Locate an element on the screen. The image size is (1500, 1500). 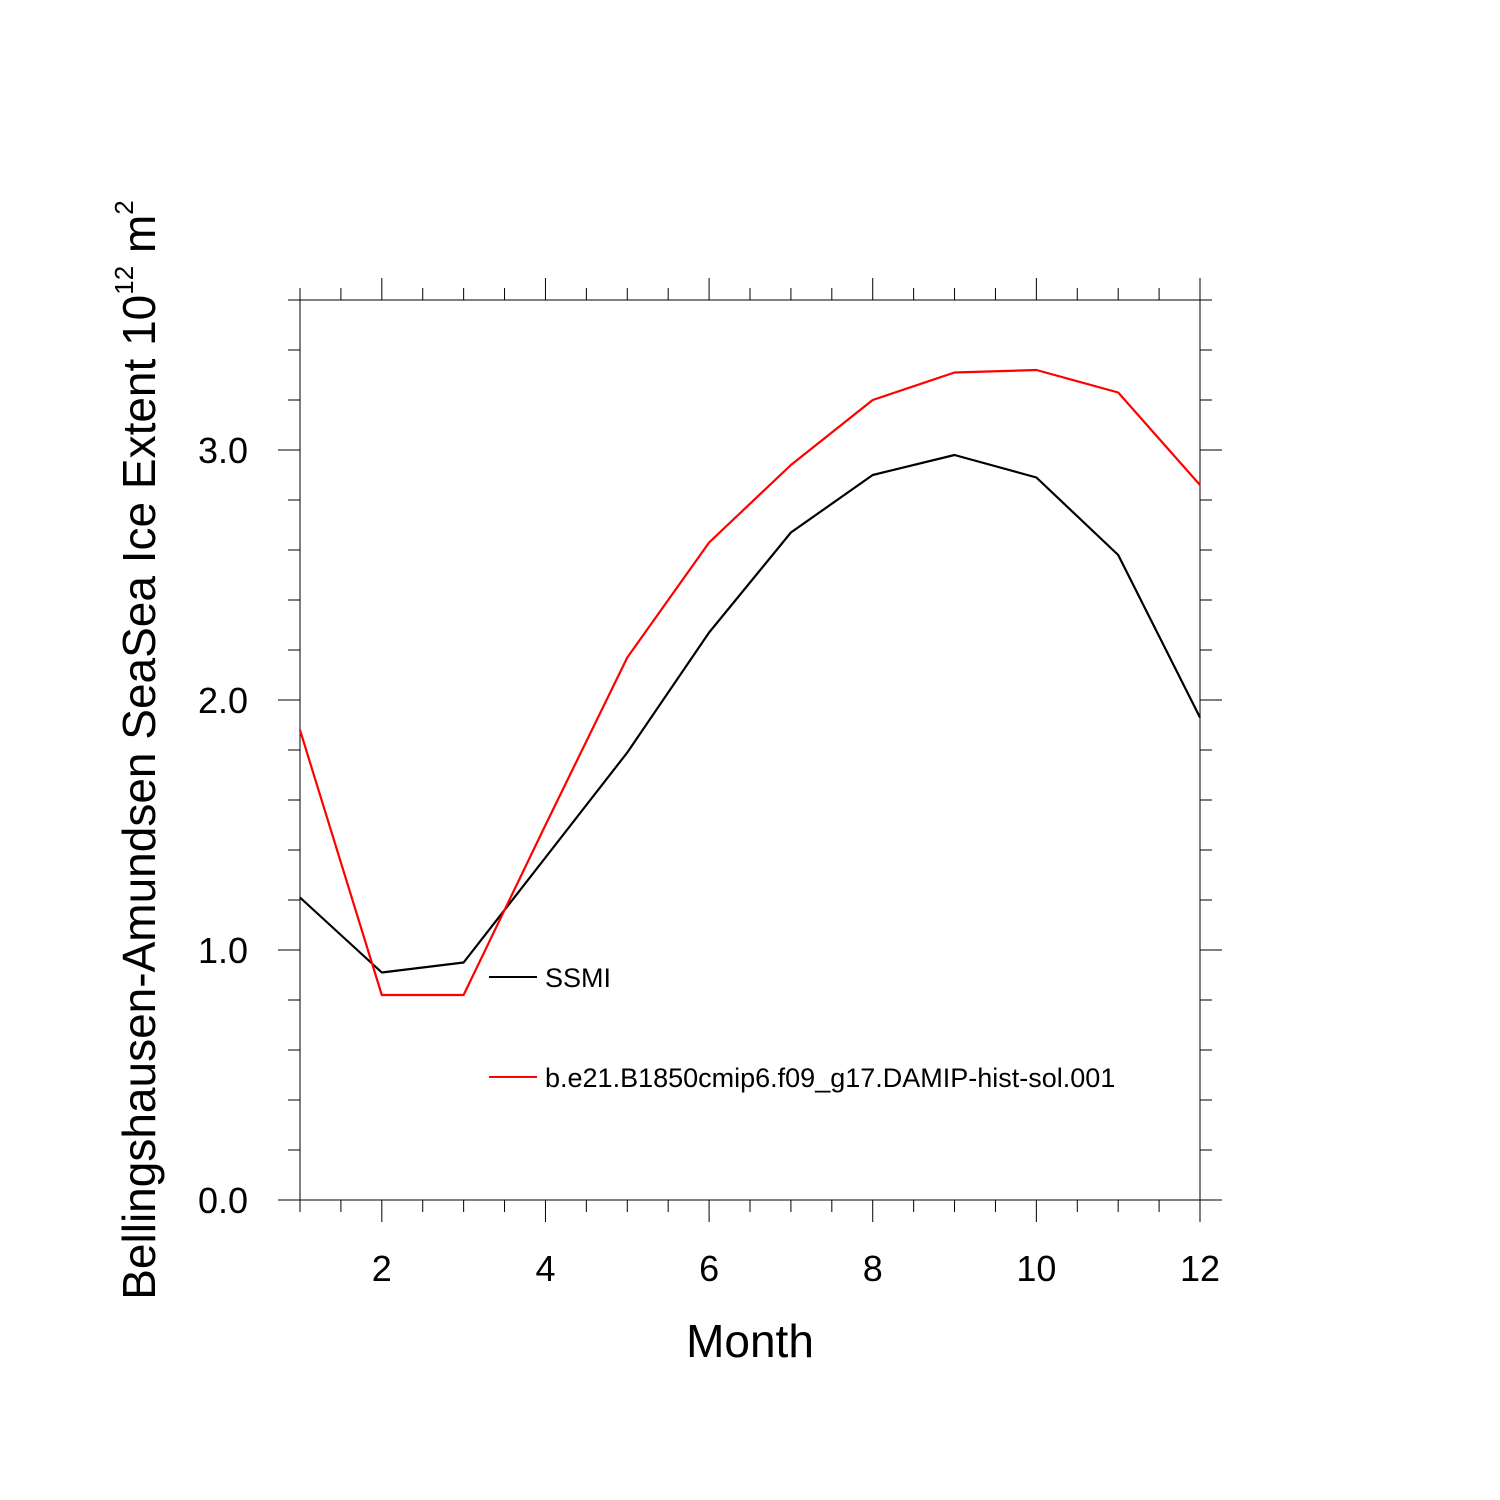
y-tick-label: 2.0 is located at coordinates (223, 700).